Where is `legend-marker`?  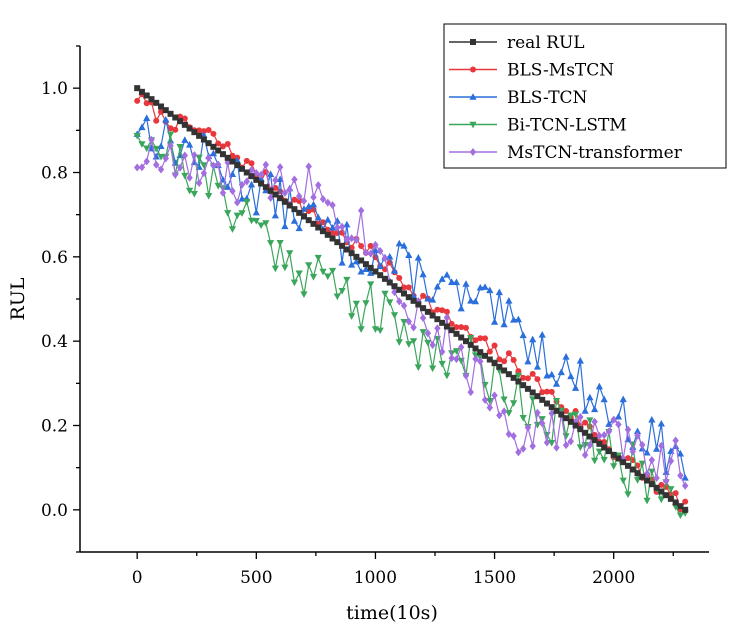 legend-marker is located at coordinates (473, 152).